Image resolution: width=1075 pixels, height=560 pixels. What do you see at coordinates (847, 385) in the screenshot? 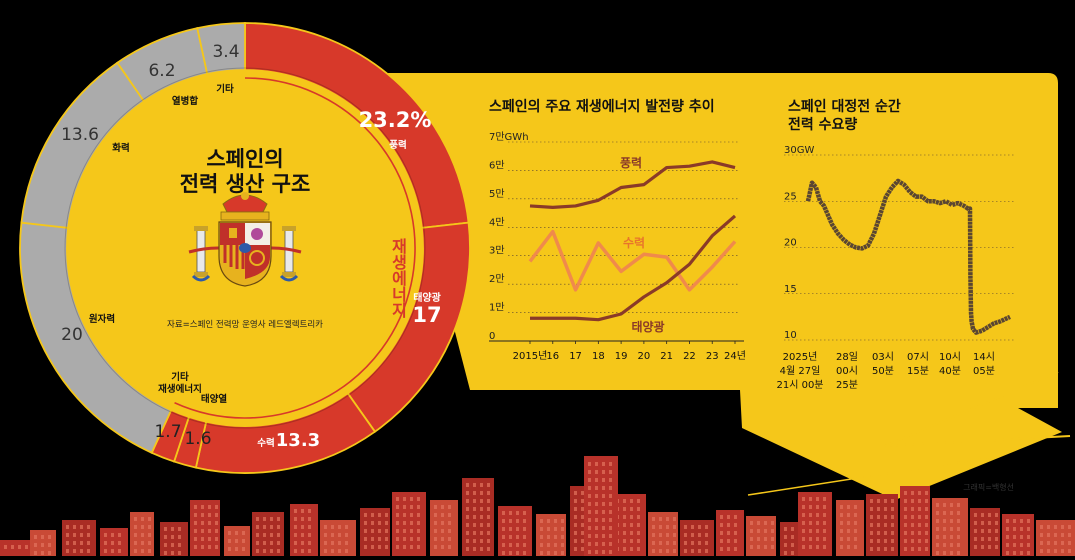
I see `x-tick-label: 25분` at bounding box center [847, 385].